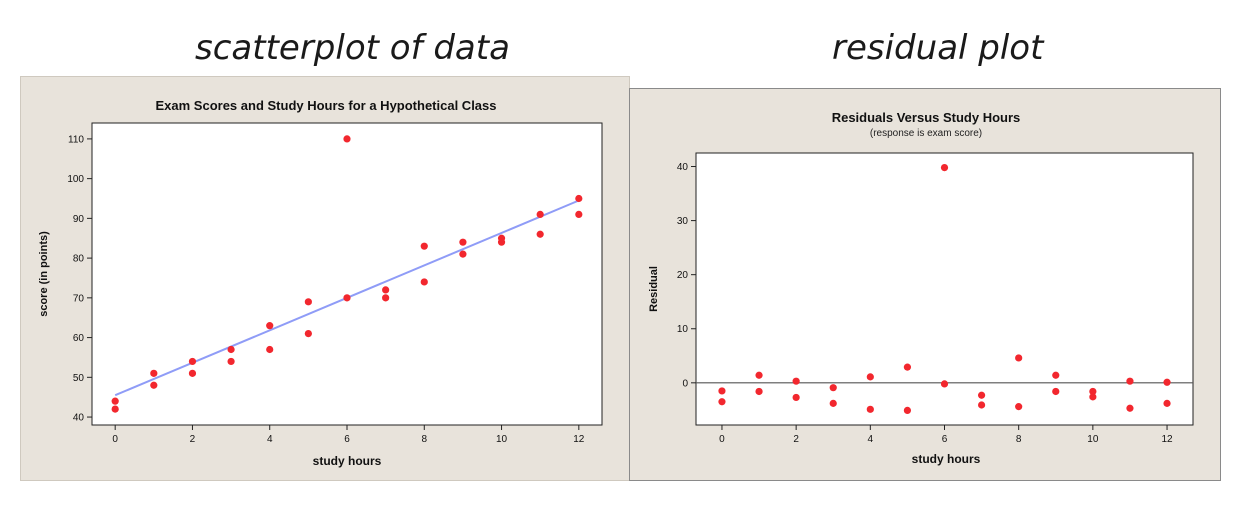  Describe the element at coordinates (685, 383) in the screenshot. I see `y-tick-label: 0` at that location.